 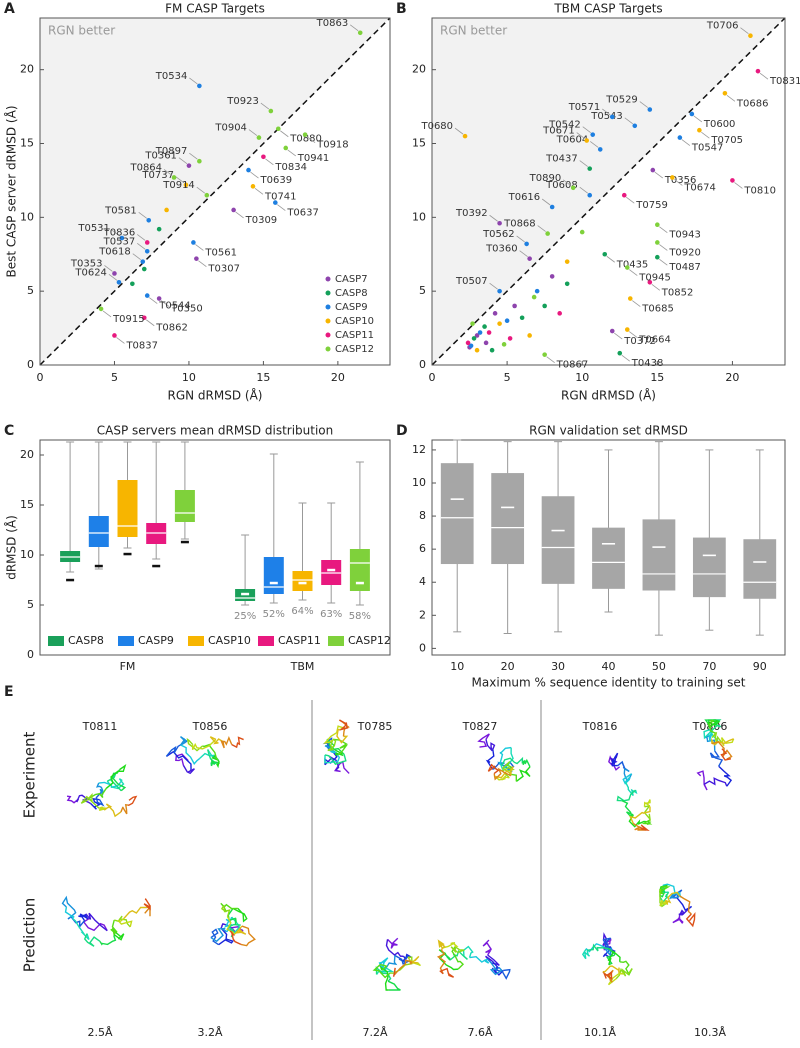 I want to click on x-tick-label: 30, so click(x=558, y=666).